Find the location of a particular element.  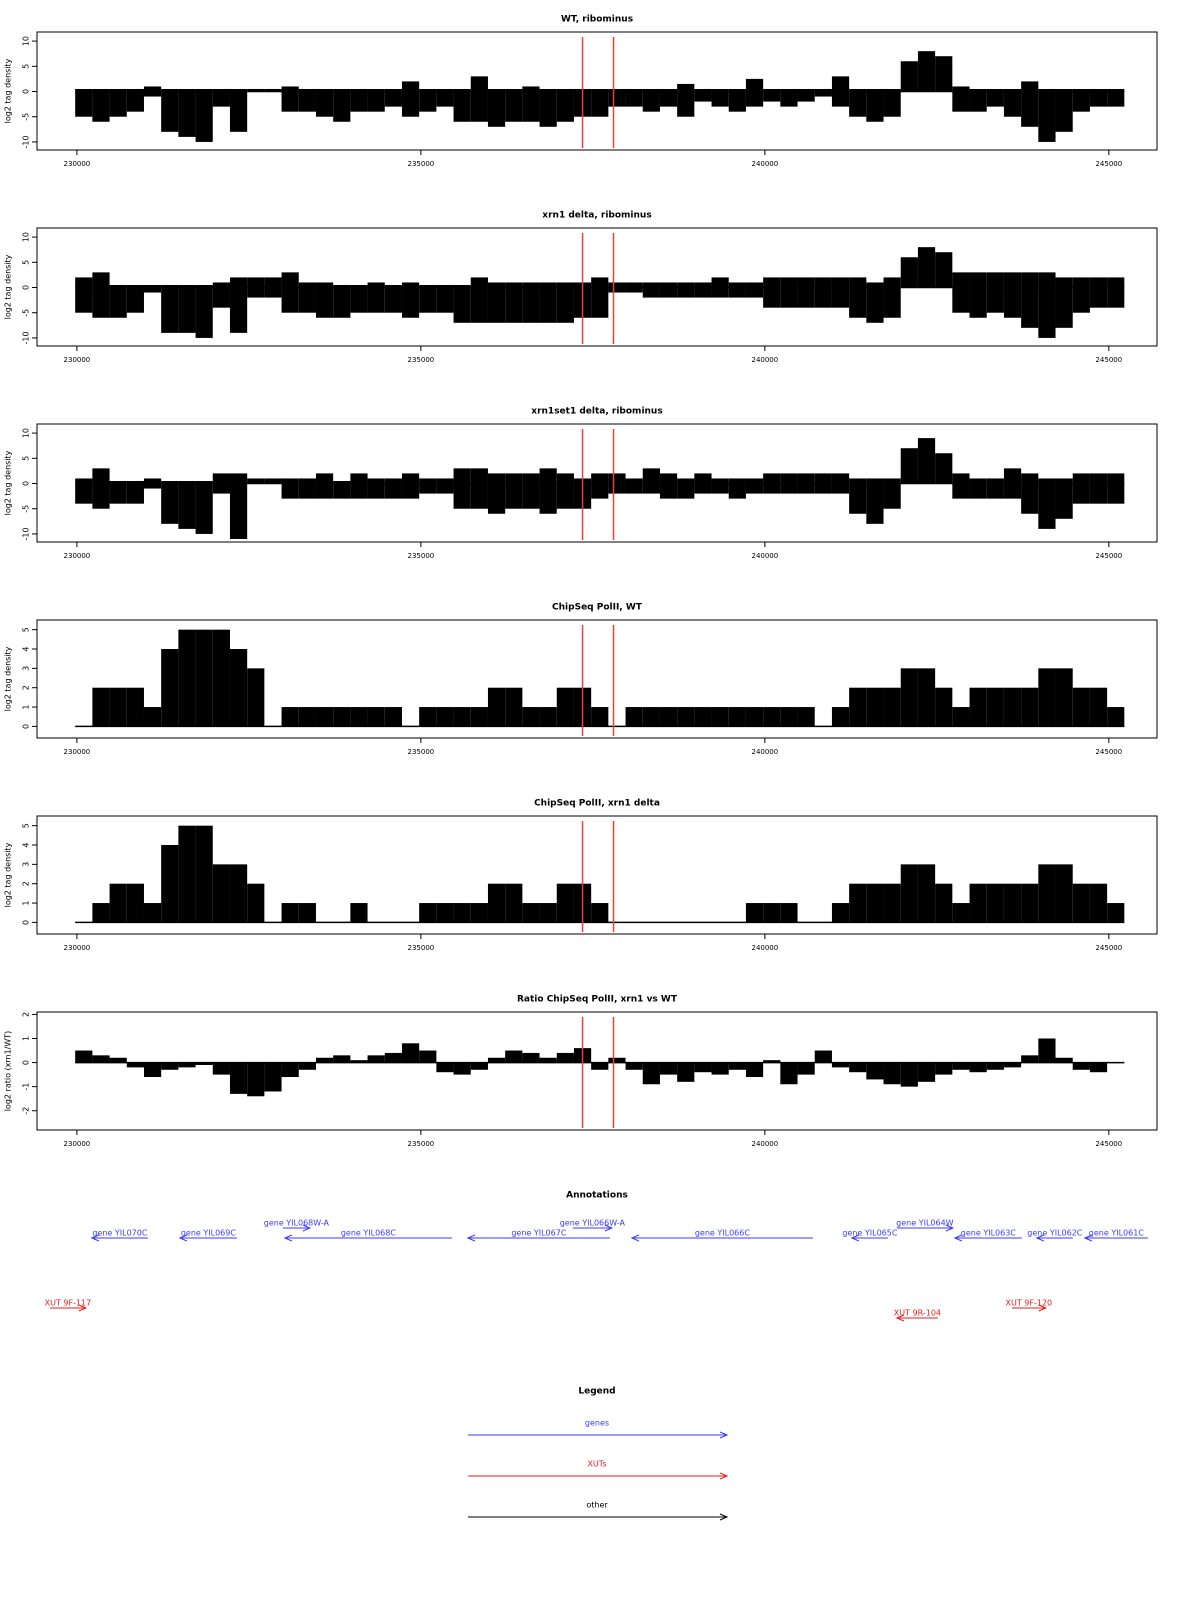

plot-frame is located at coordinates (597, 875).